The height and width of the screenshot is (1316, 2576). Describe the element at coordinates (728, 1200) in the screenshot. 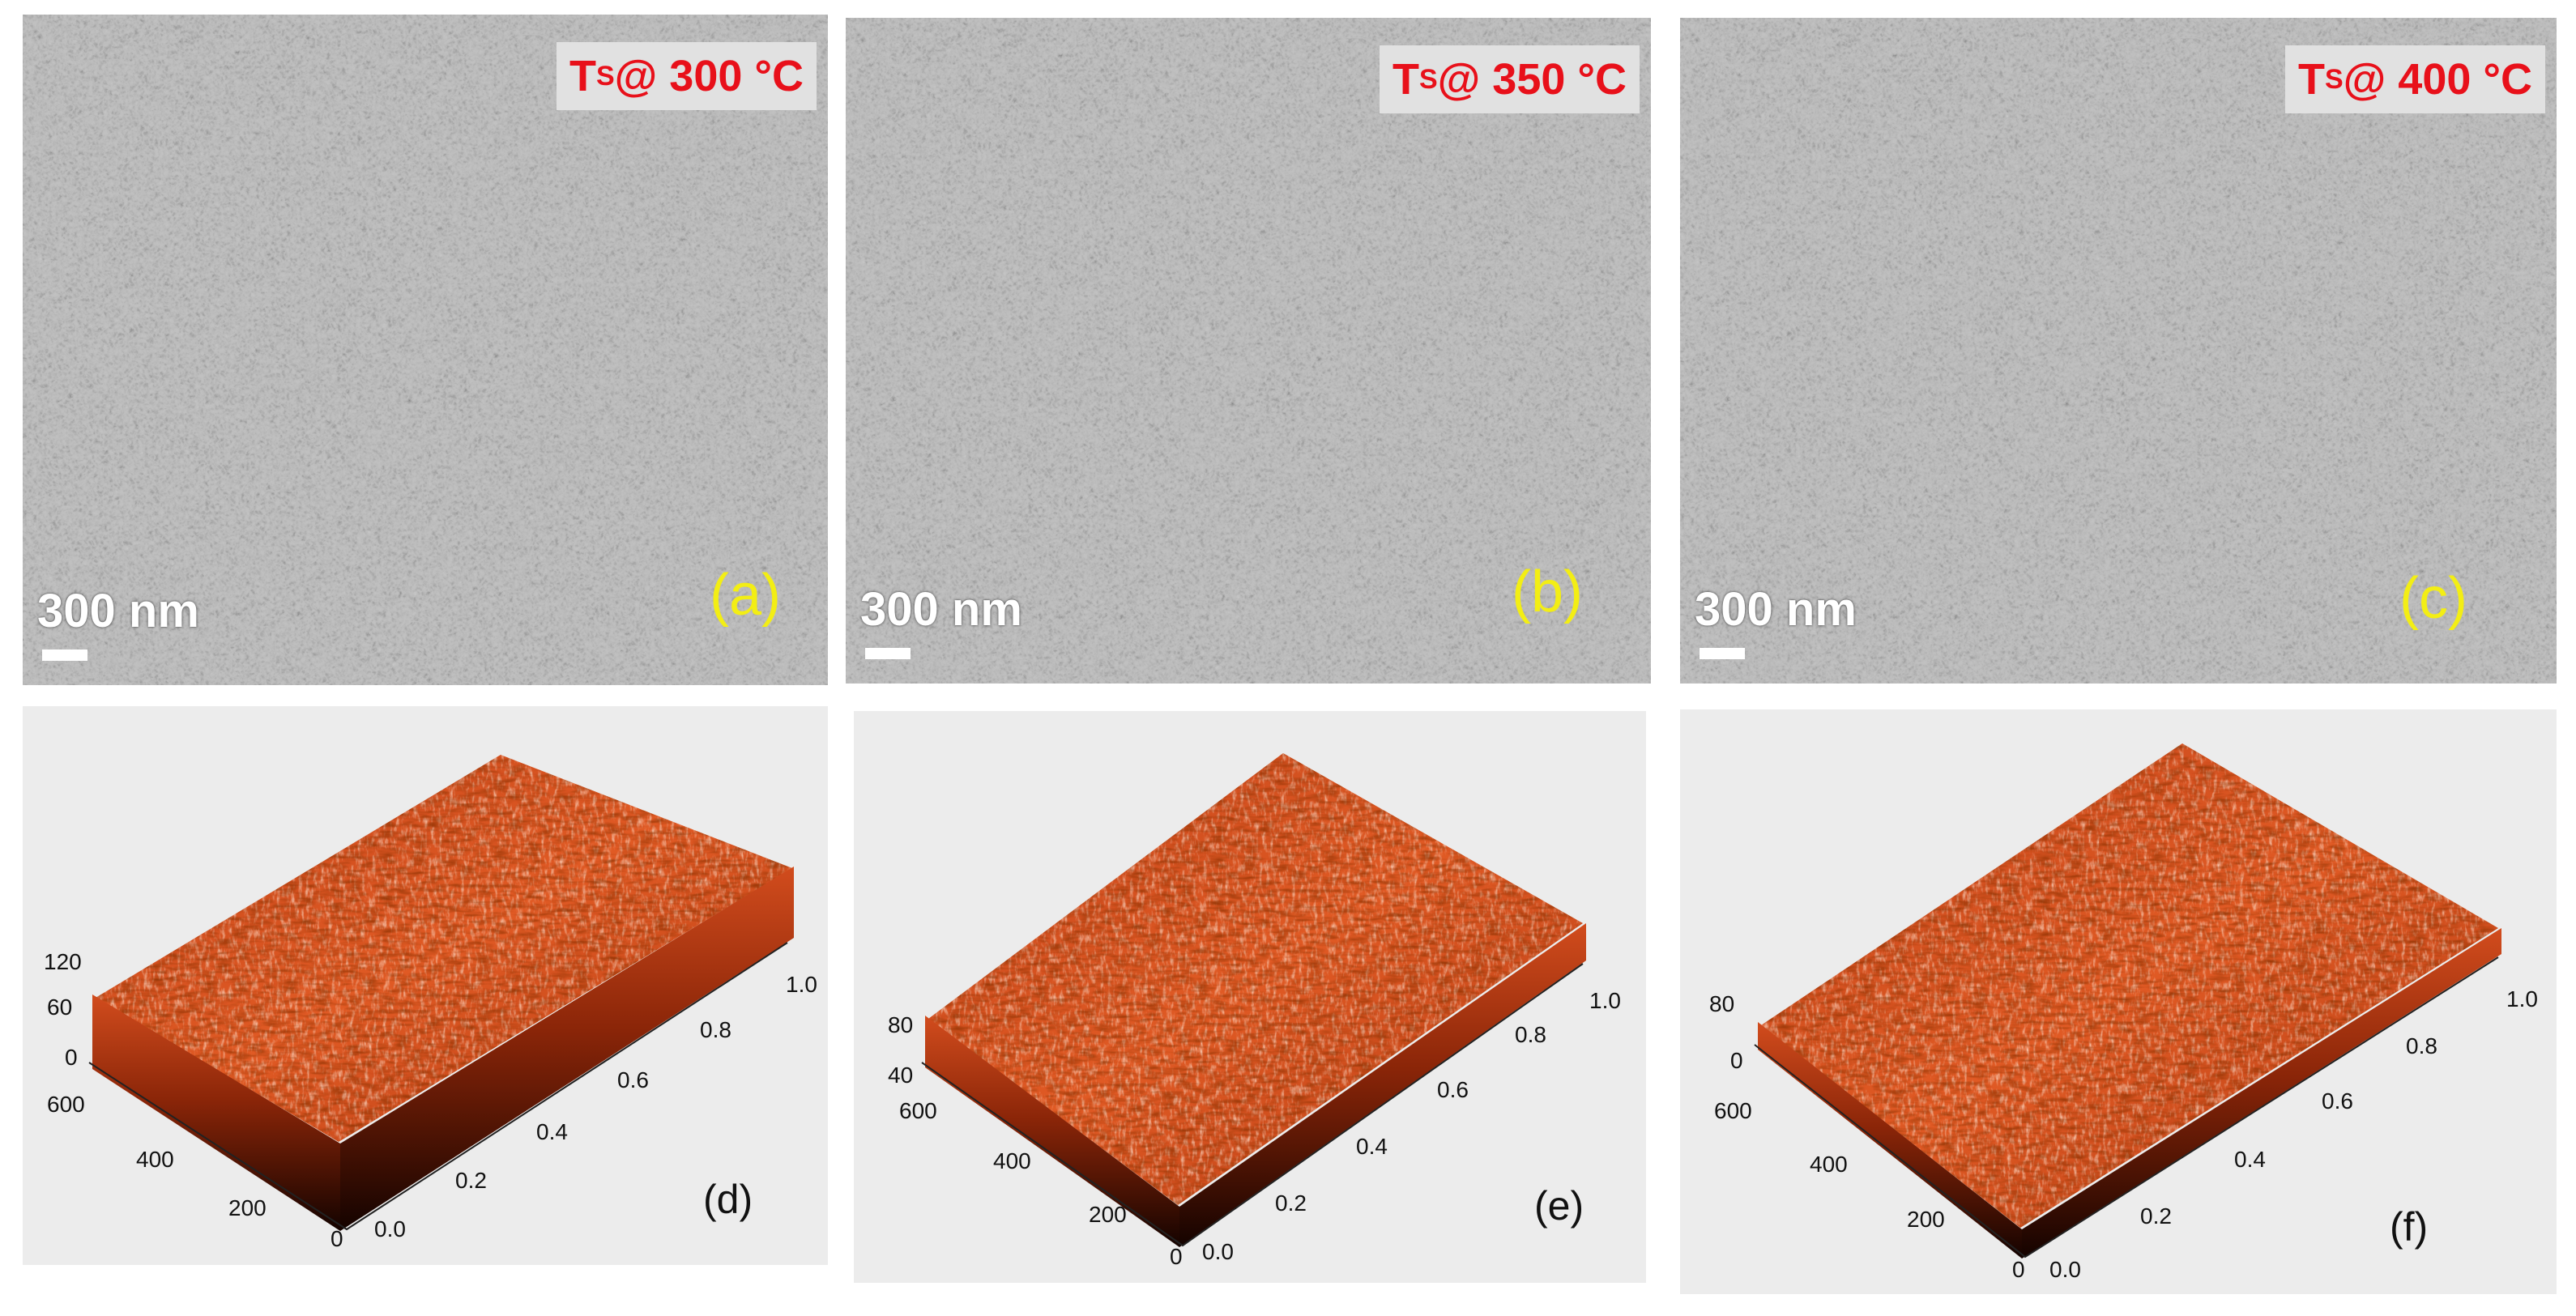

I see `panel-label-d: (d)` at that location.